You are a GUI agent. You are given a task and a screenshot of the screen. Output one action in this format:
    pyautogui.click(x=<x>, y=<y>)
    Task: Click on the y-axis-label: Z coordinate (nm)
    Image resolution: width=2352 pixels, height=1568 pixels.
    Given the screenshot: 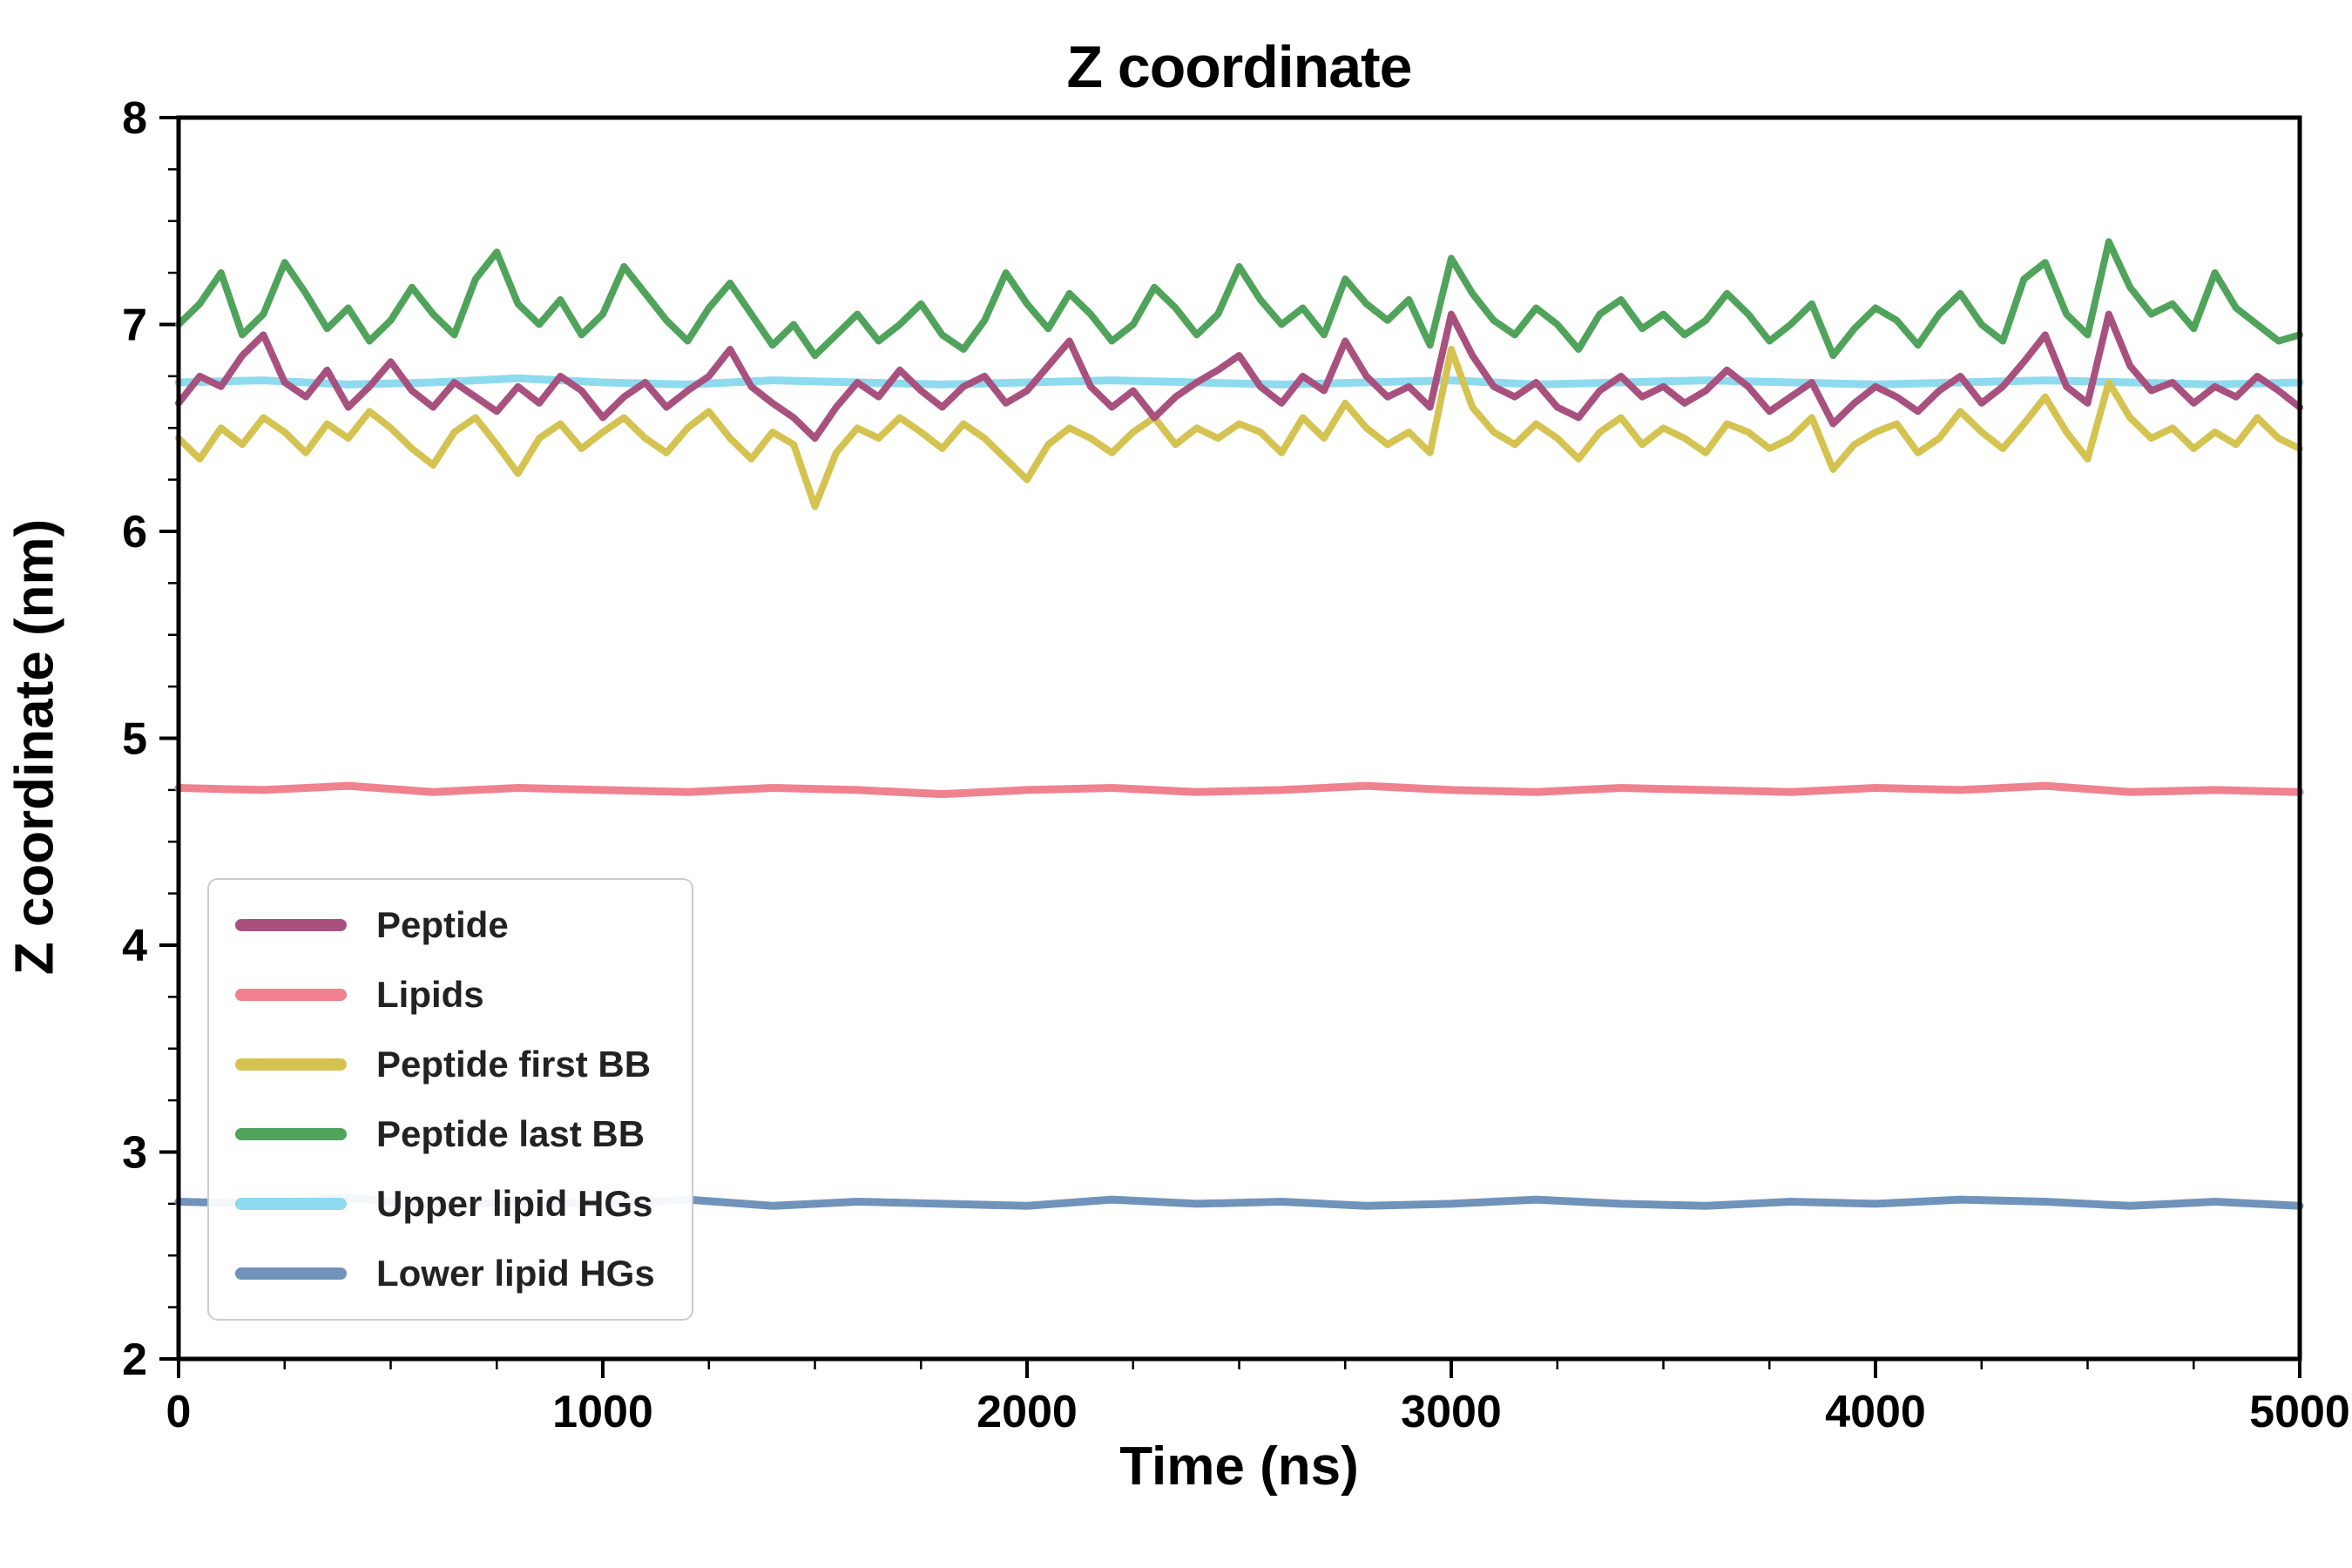 What is the action you would take?
    pyautogui.click(x=34, y=747)
    